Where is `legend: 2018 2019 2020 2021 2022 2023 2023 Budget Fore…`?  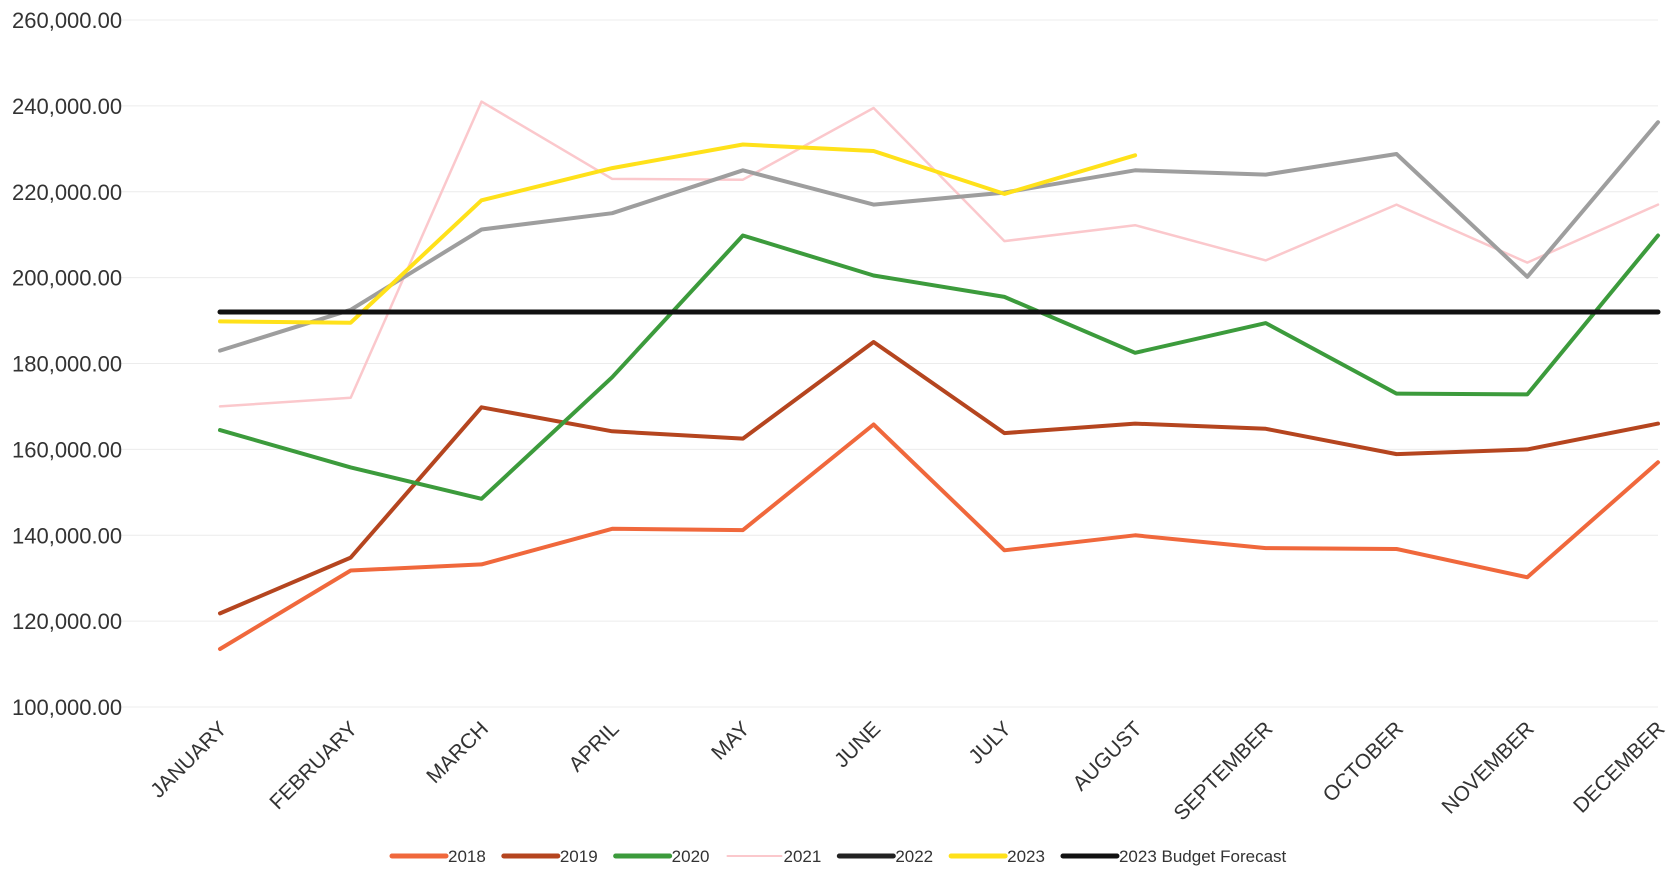
legend: 2018 2019 2020 2021 2022 2023 2023 Budget Fore… is located at coordinates (838, 856).